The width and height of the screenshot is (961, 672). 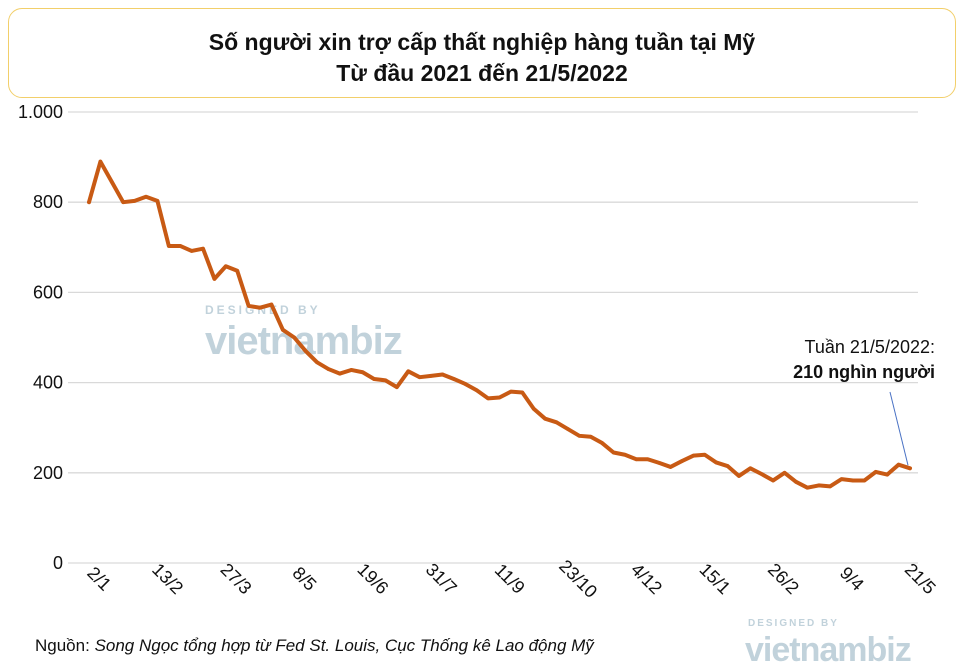 I want to click on x-tick-label: 4/12, so click(x=646, y=578).